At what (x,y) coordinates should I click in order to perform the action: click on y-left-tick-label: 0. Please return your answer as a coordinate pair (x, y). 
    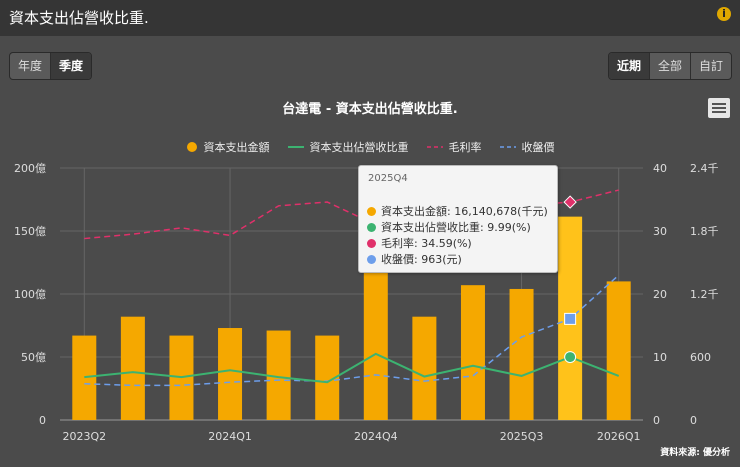
    Looking at the image, I should click on (42, 420).